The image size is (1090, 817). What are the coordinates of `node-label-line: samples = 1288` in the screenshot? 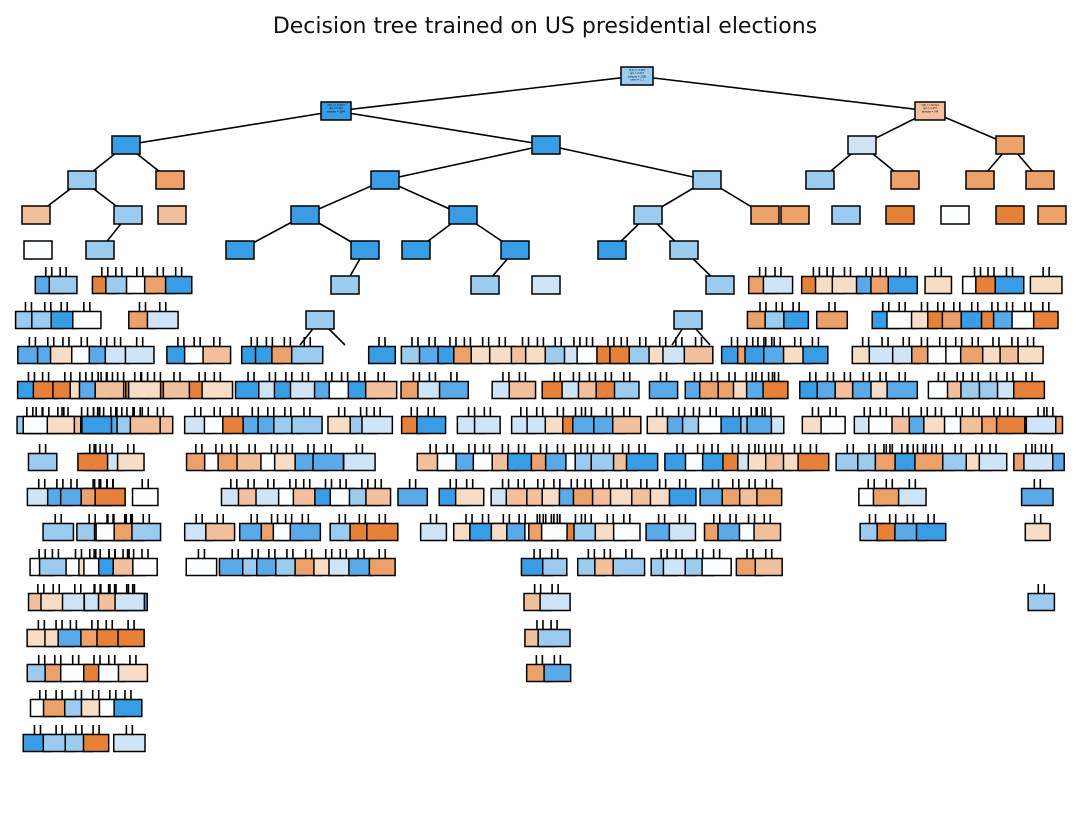 It's located at (637, 76).